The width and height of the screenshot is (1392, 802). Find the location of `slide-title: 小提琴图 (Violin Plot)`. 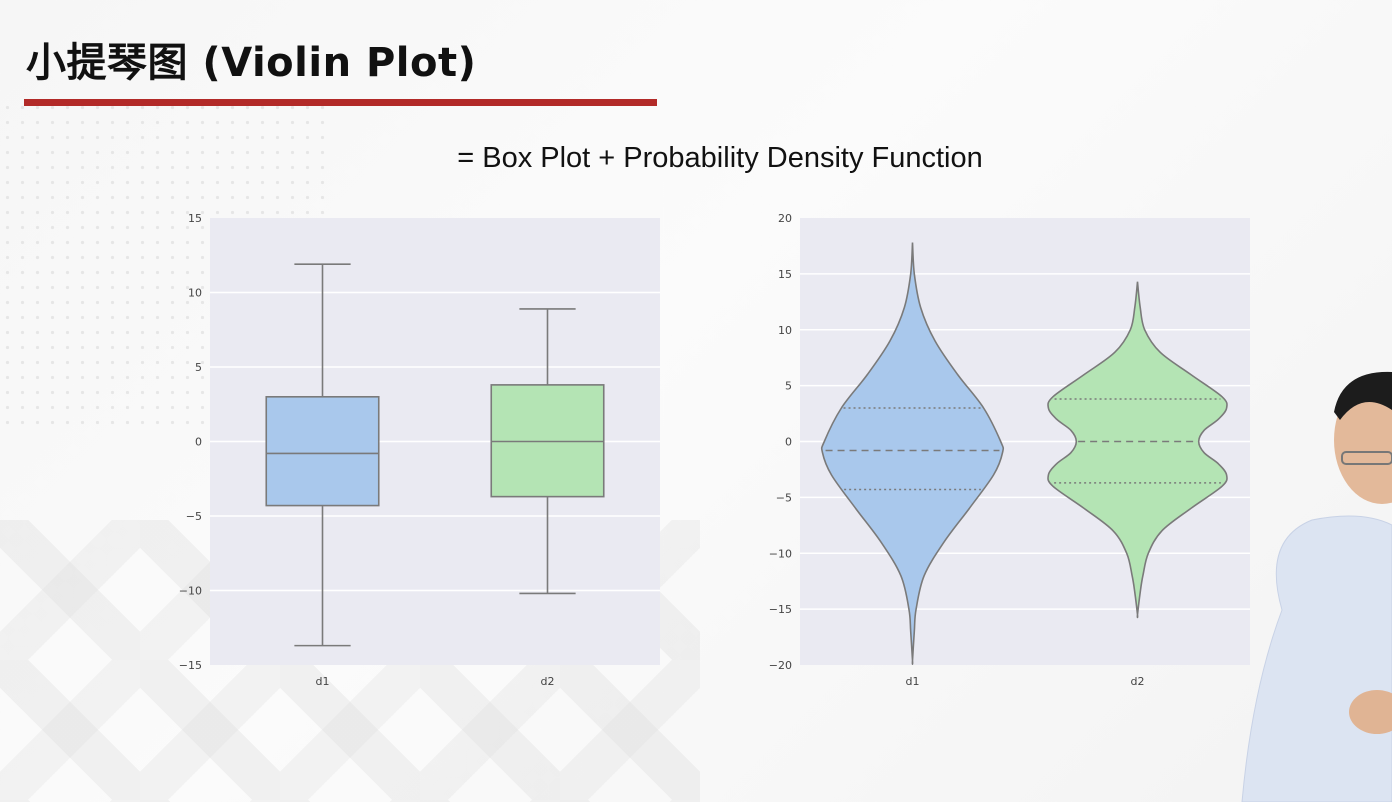

slide-title: 小提琴图 (Violin Plot) is located at coordinates (251, 63).